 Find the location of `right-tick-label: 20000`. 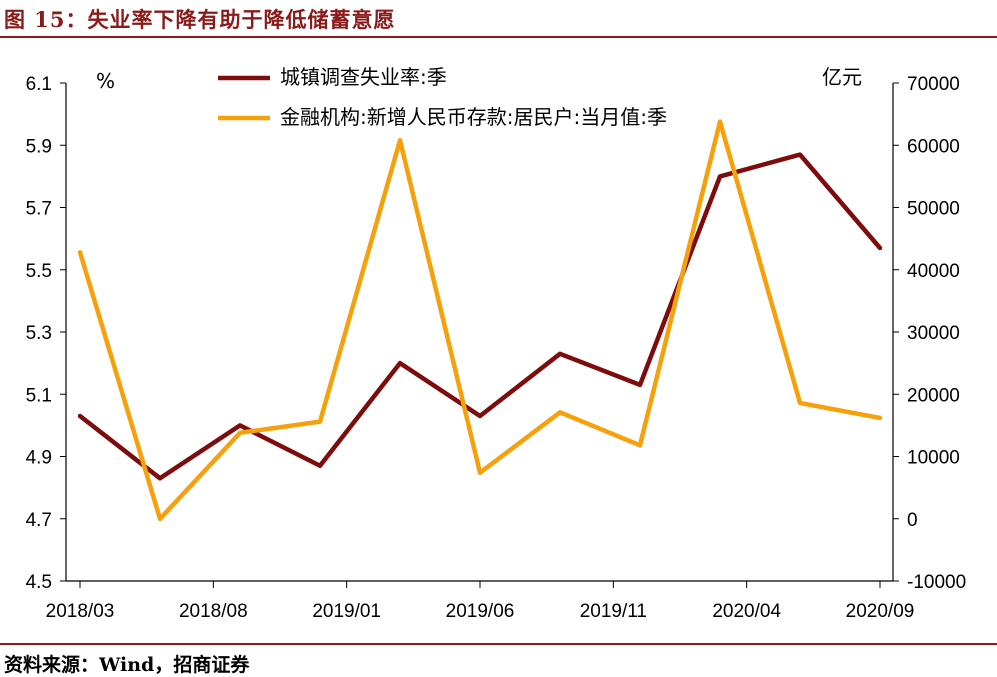

right-tick-label: 20000 is located at coordinates (933, 395).